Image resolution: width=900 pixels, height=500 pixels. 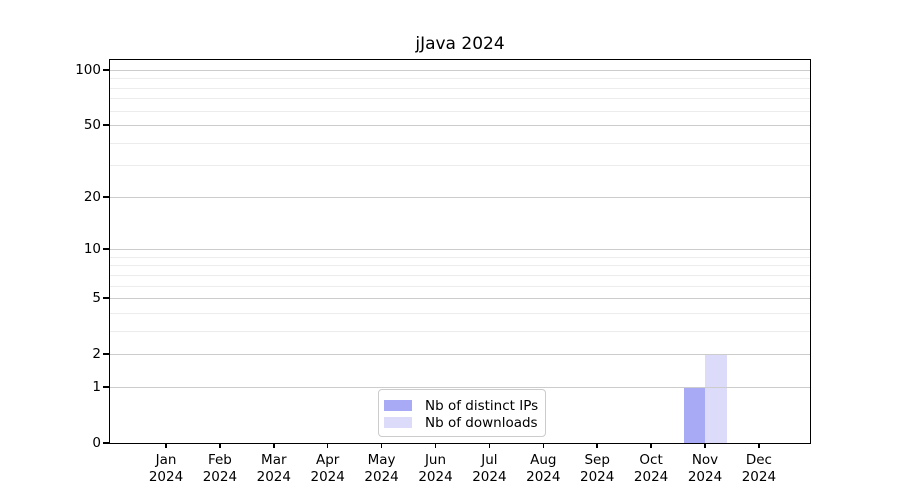 What do you see at coordinates (274, 460) in the screenshot?
I see `x-tick-label-line: Mar` at bounding box center [274, 460].